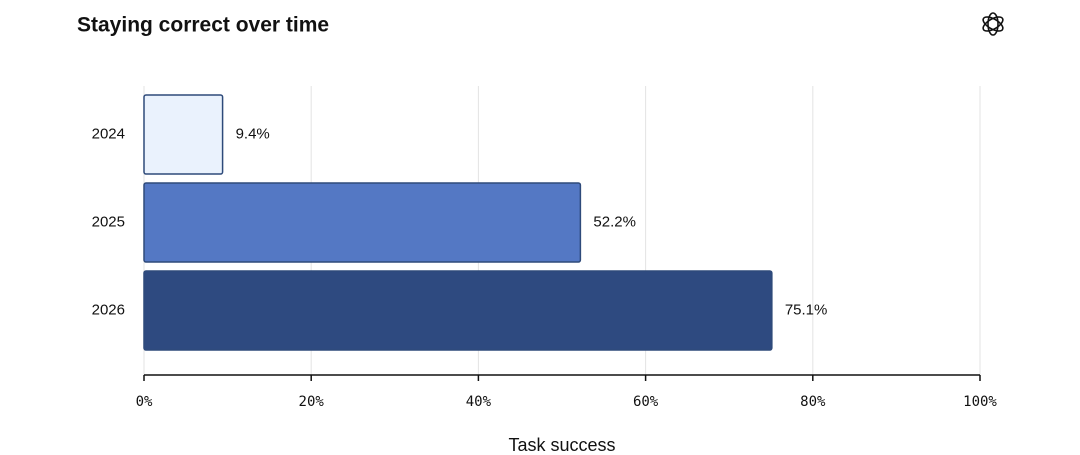 The width and height of the screenshot is (1080, 455). I want to click on x-axis-label: Task success, so click(561, 445).